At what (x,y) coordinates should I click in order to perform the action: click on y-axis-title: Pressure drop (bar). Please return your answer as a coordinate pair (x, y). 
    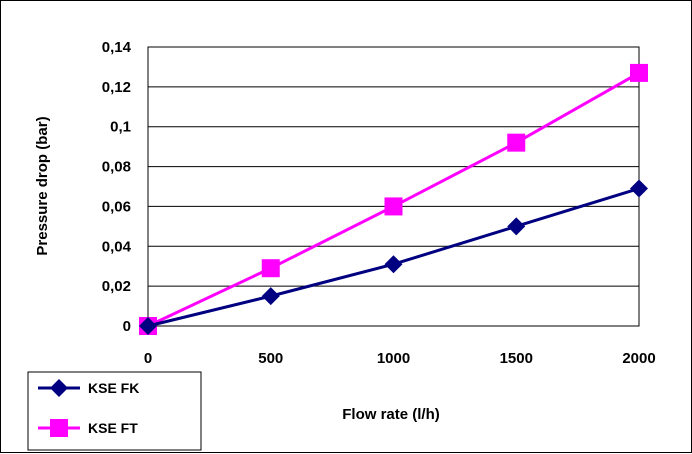
    Looking at the image, I should click on (42, 185).